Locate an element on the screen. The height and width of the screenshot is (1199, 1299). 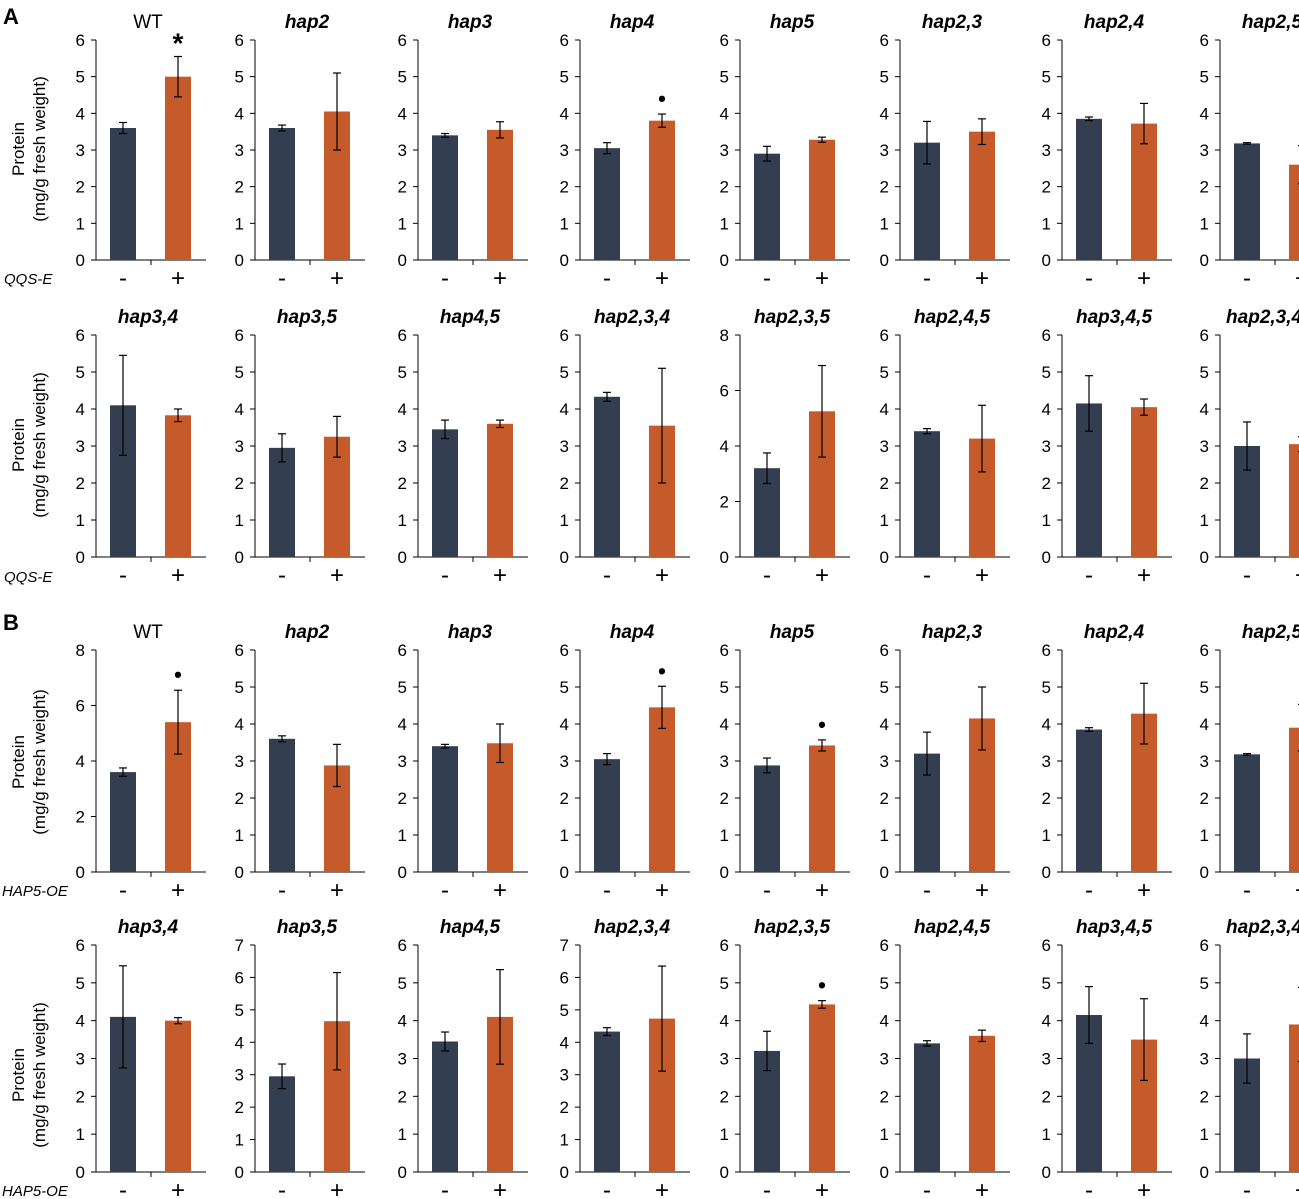
chart-title: hap3,4 is located at coordinates (148, 927).